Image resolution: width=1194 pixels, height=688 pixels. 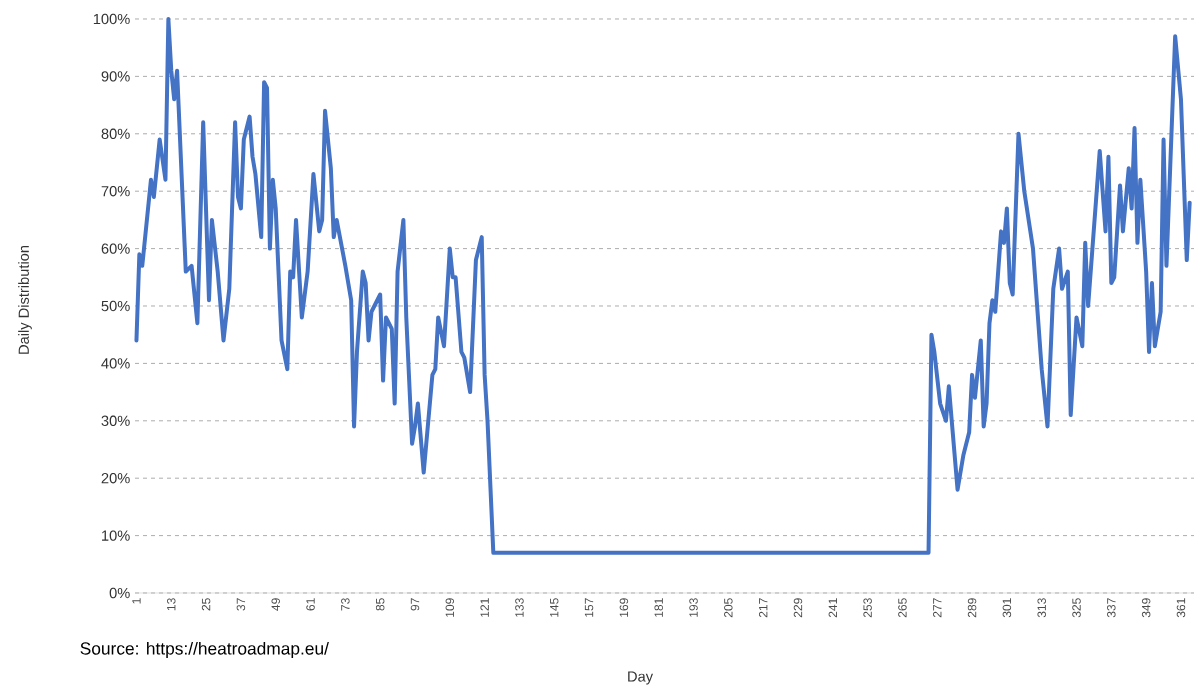 What do you see at coordinates (832, 608) in the screenshot?
I see `x-tick-label: 241` at bounding box center [832, 608].